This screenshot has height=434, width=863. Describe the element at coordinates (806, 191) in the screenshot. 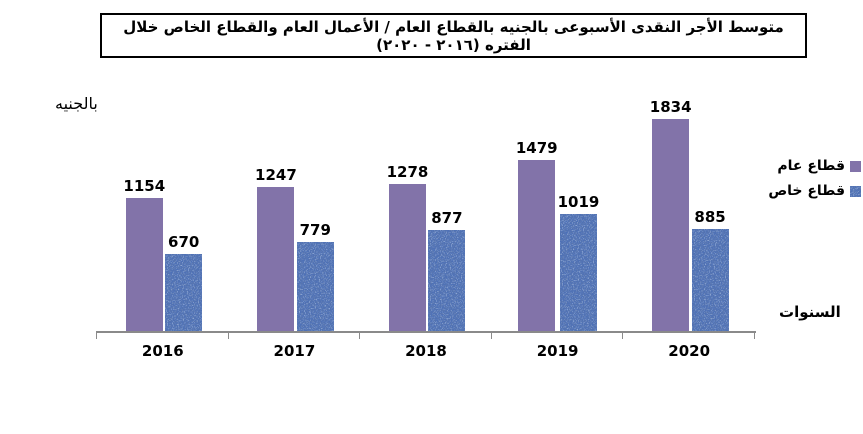

I see `legend-label-private: قطاع خاص` at that location.